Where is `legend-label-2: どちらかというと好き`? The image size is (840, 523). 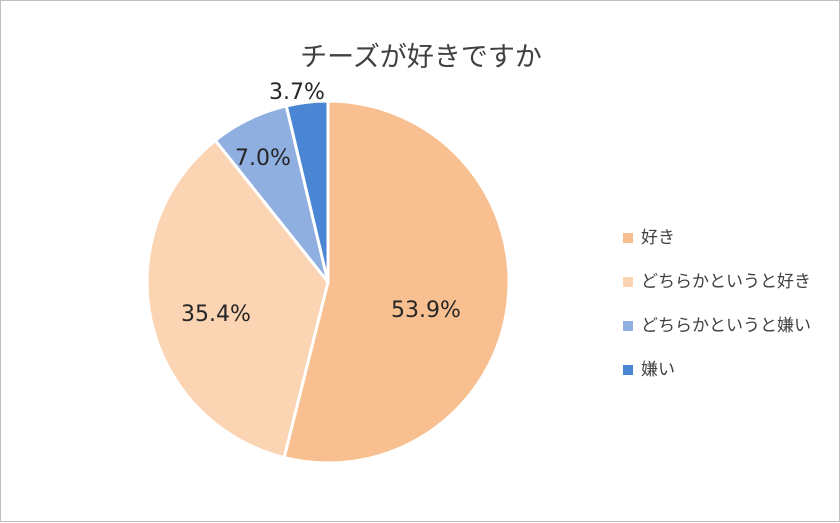
legend-label-2: どちらかというと好き is located at coordinates (726, 282).